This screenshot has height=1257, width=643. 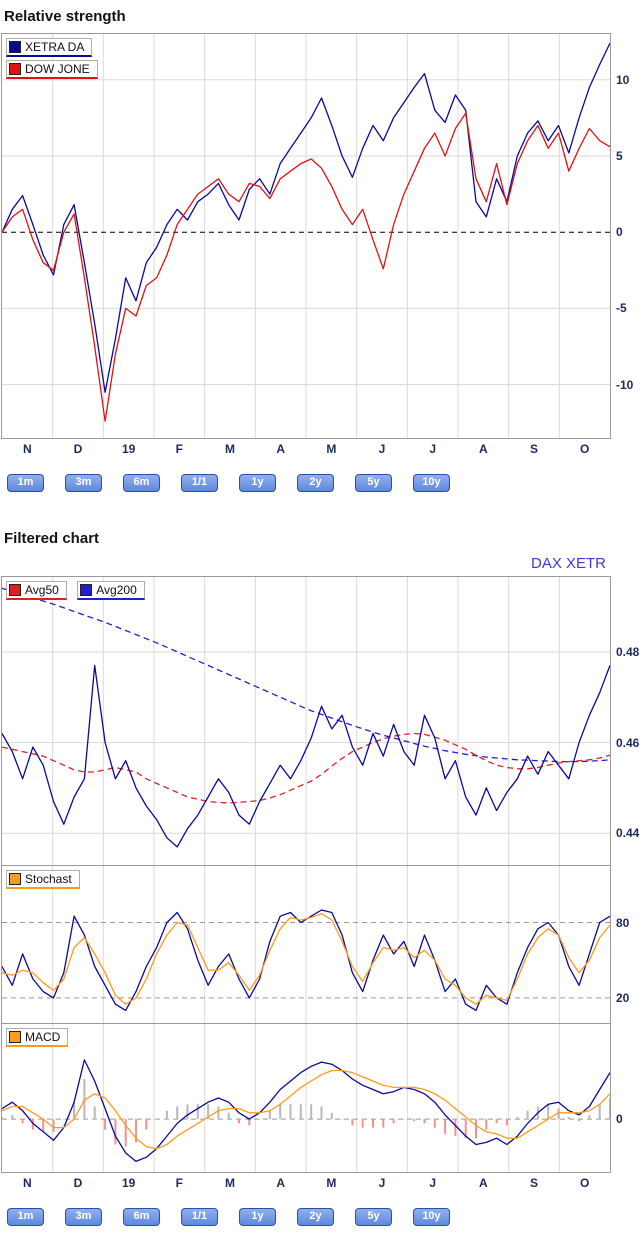 I want to click on dow-jones-swatch, so click(x=15, y=69).